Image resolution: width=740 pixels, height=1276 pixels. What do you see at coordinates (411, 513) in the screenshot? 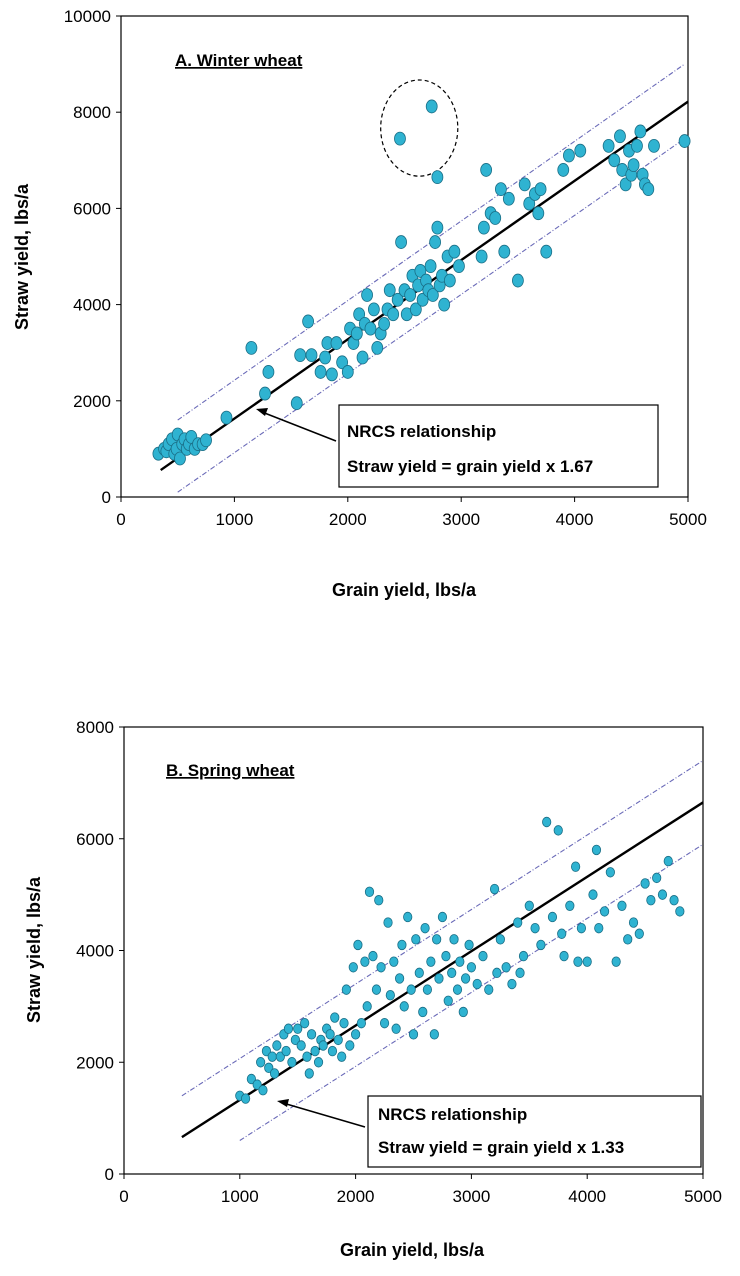
I see `x-tick-labels: 0 1000 2000 3000 4000 5000` at bounding box center [411, 513].